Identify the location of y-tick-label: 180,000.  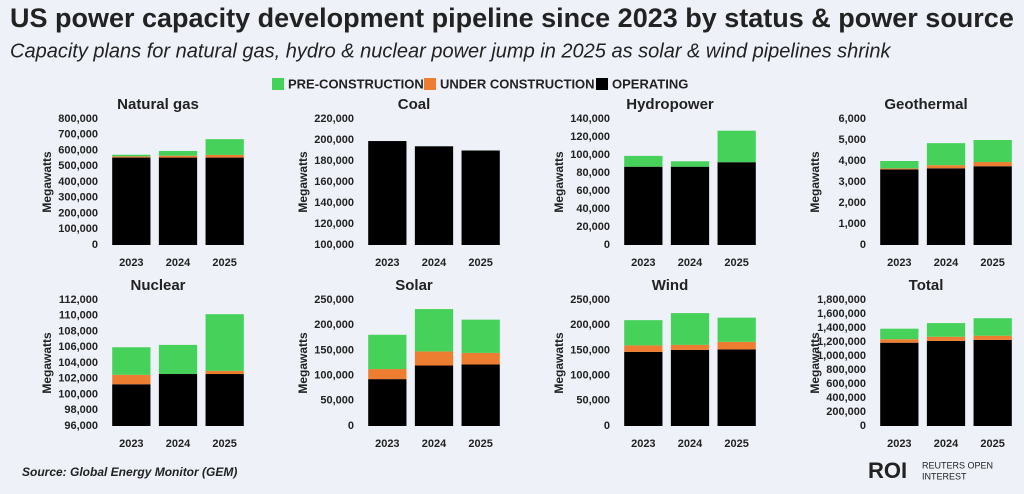
(334, 161).